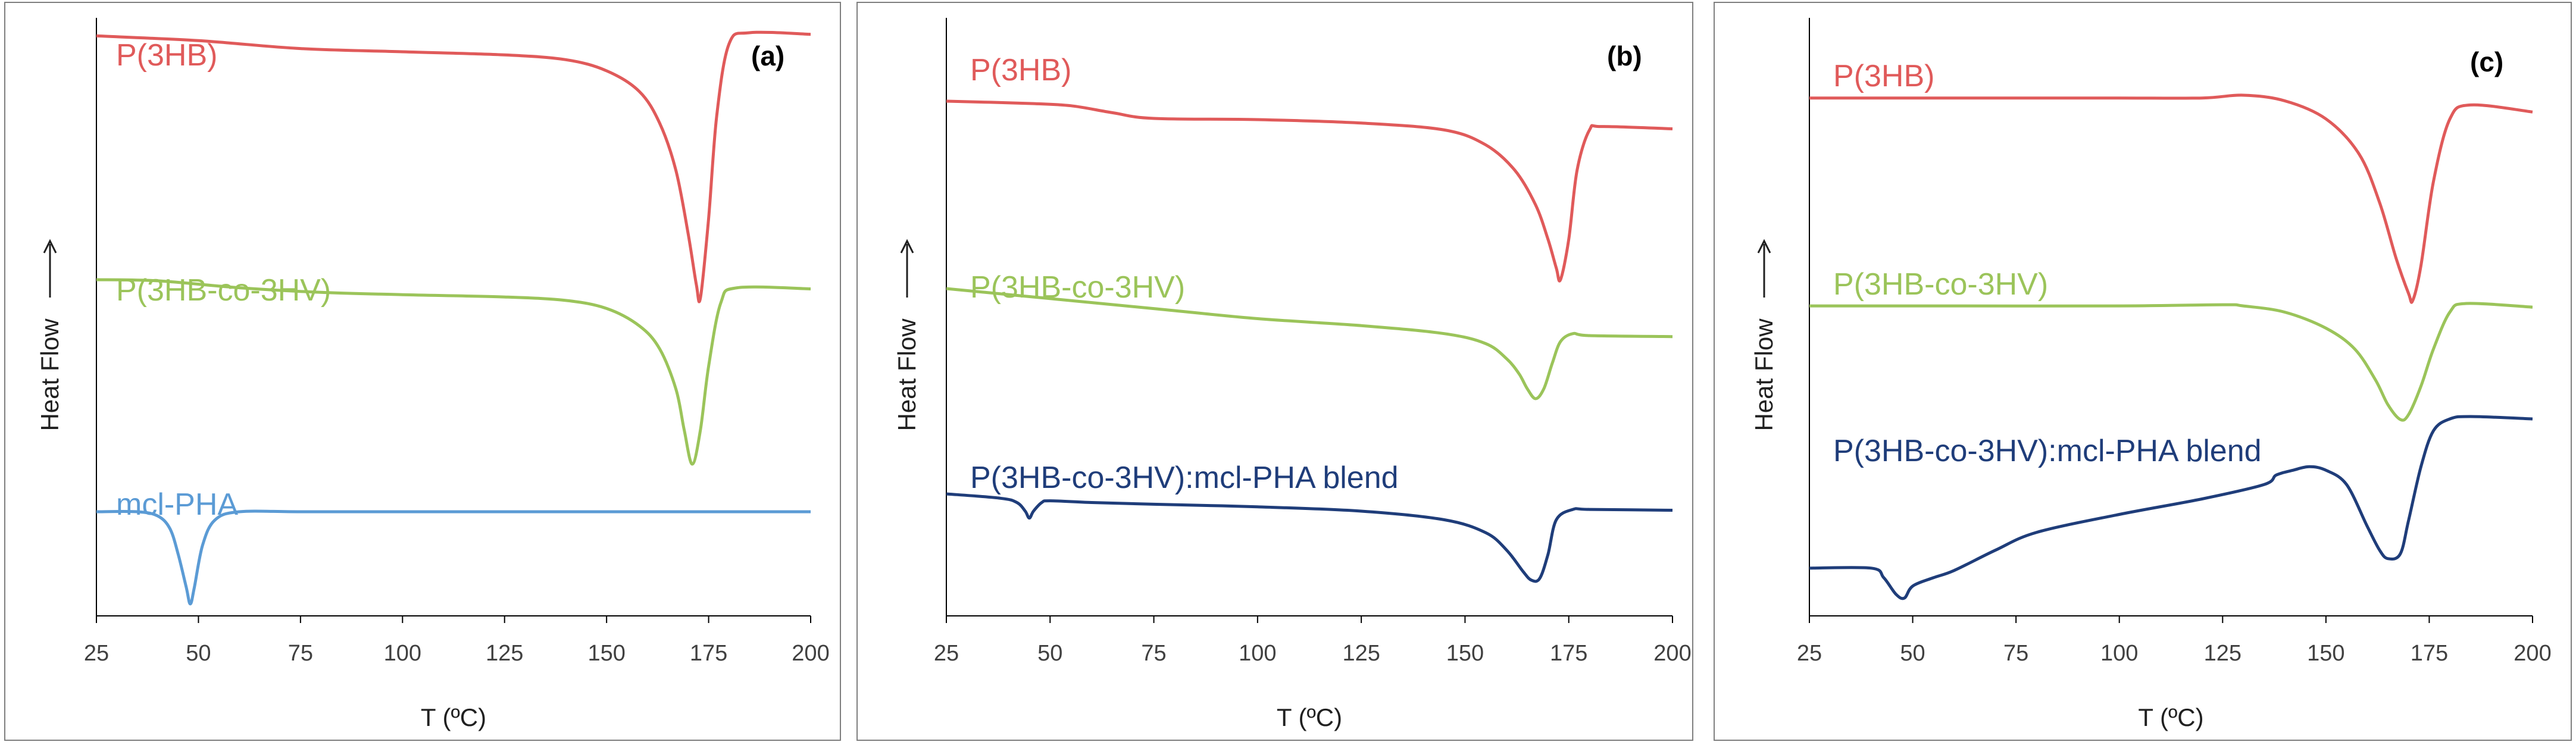 This screenshot has height=745, width=2576. What do you see at coordinates (767, 55) in the screenshot?
I see `panel-tag: (a)` at bounding box center [767, 55].